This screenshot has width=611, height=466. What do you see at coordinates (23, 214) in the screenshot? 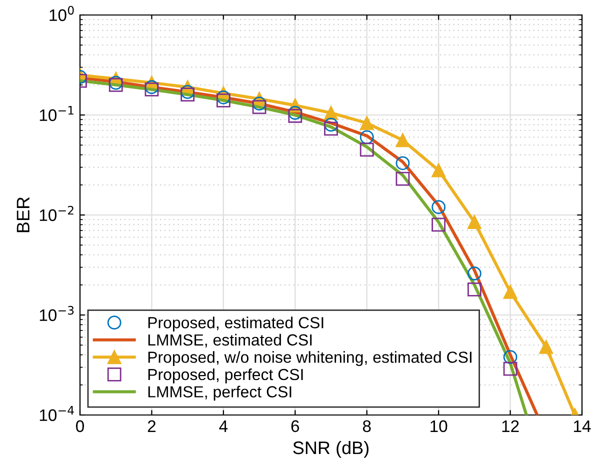
I see `y-axis-title: BER` at bounding box center [23, 214].